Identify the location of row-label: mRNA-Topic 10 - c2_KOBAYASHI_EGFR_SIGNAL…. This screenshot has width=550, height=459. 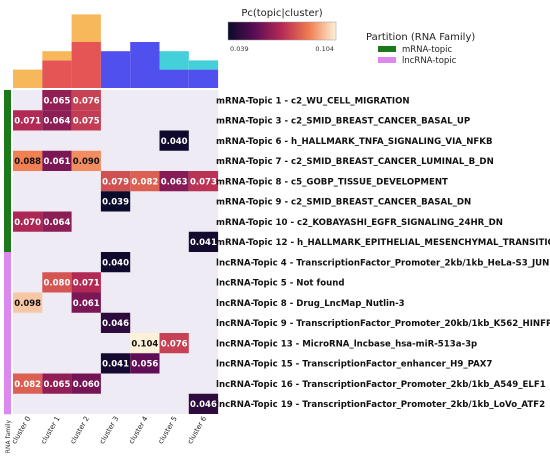
(359, 223).